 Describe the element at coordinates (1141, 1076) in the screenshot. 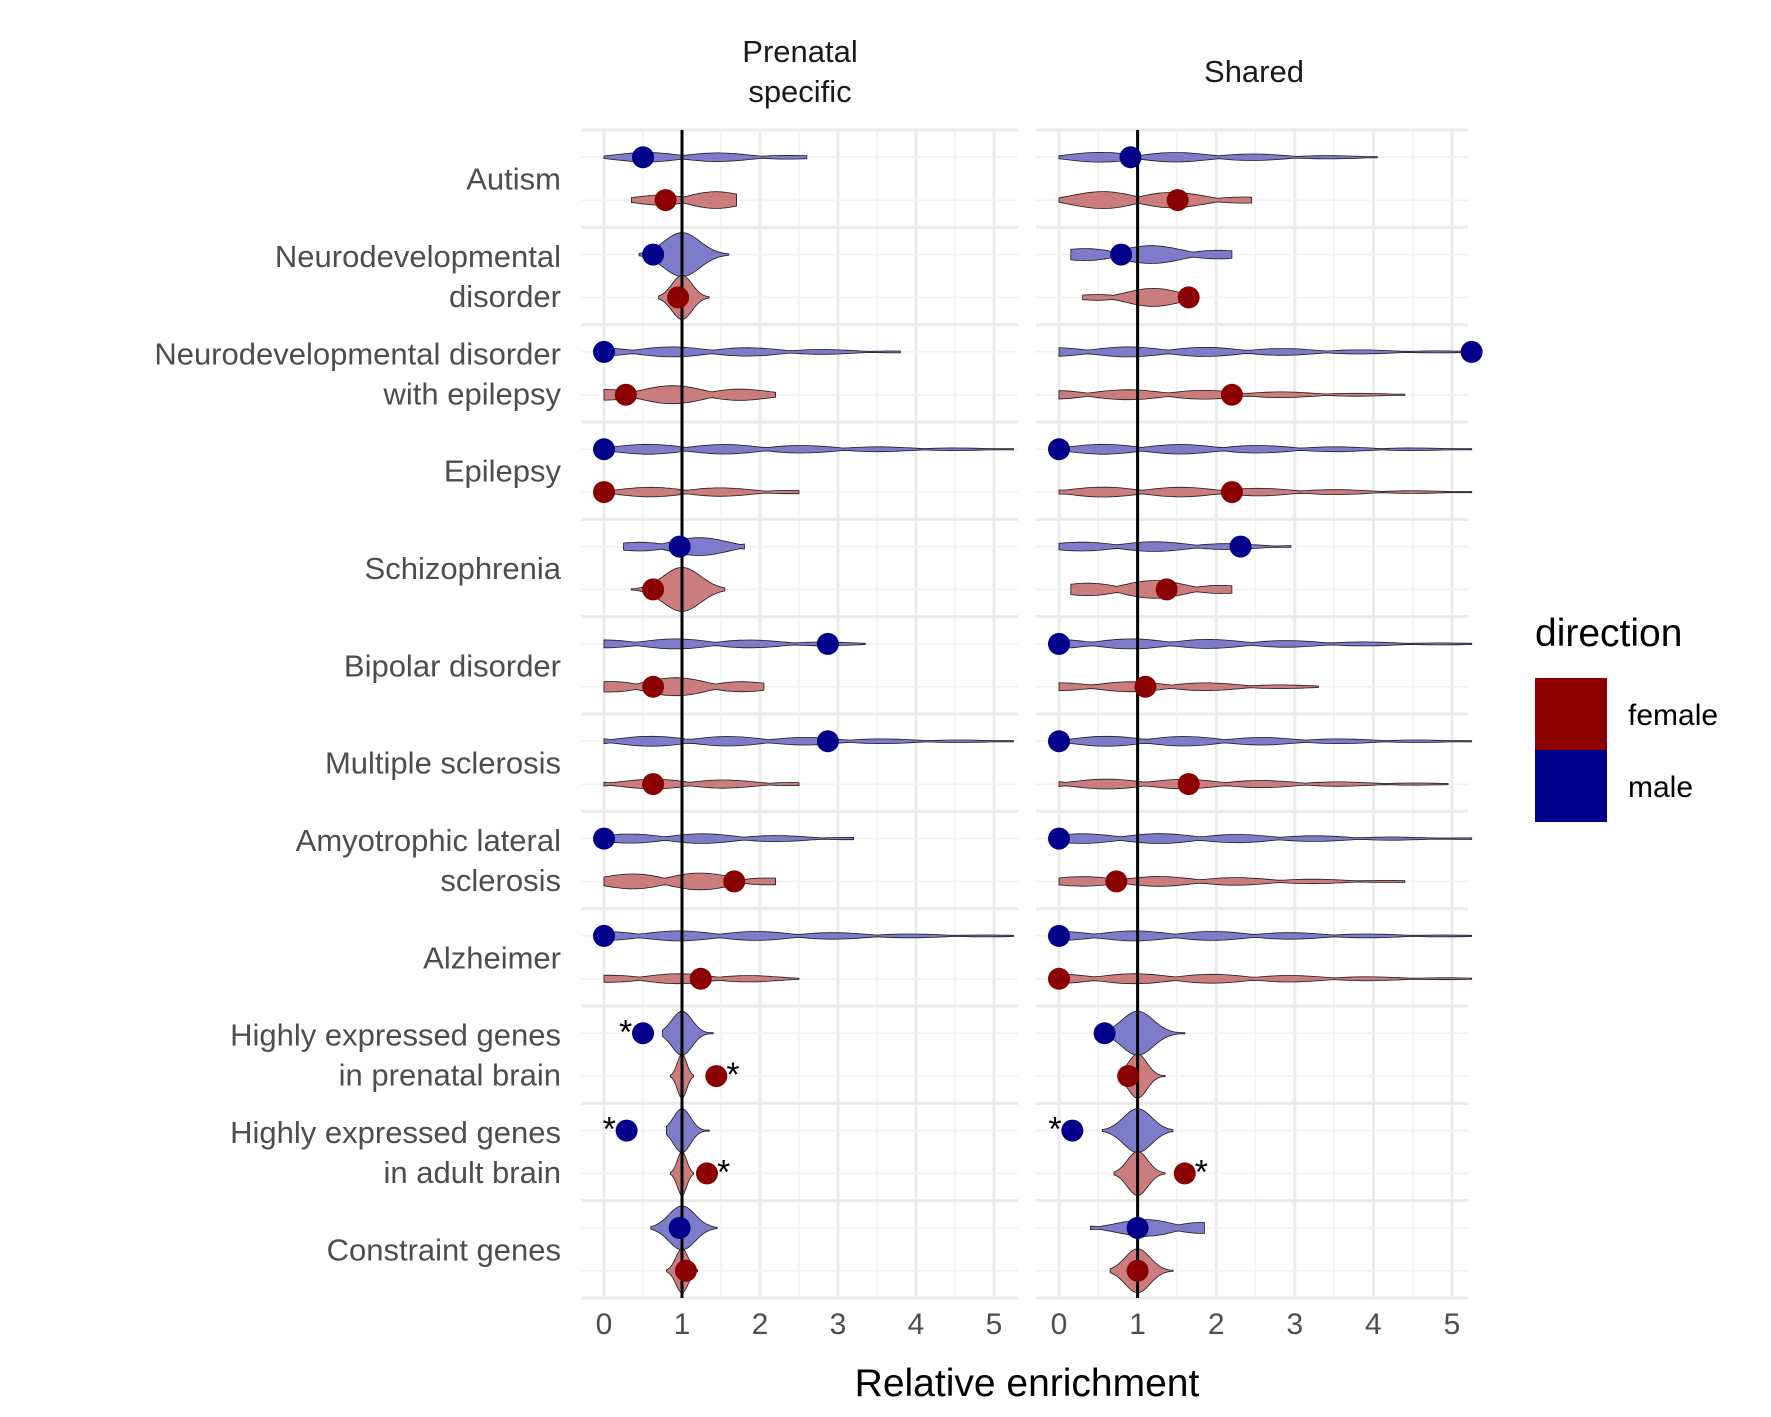

I see `violin-female-highly-expressed-genes-in-prenatal-brain` at that location.